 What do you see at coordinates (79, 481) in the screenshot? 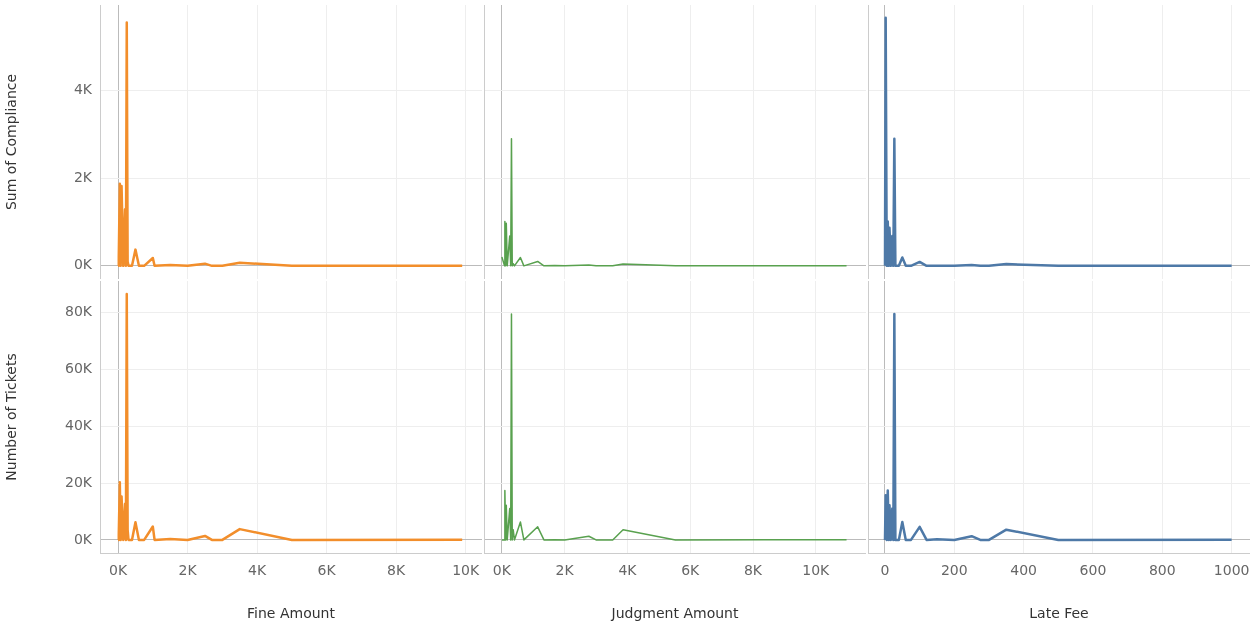
I see `y-tick-label: 20K` at bounding box center [79, 481].